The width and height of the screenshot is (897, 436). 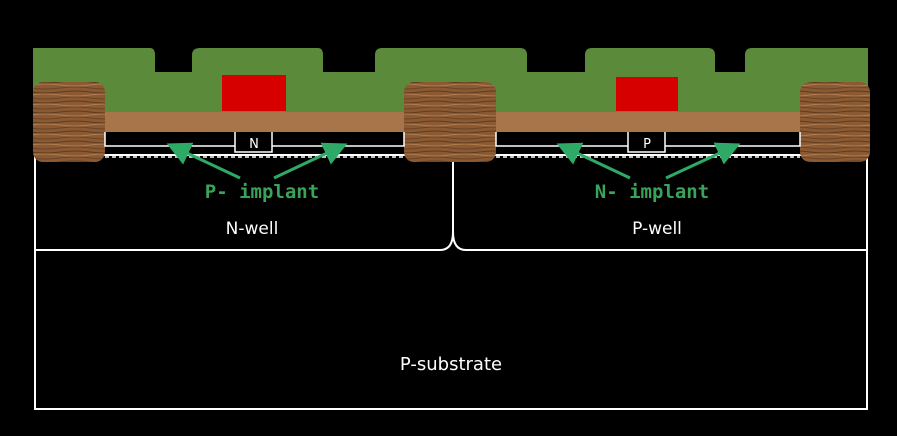 I want to click on pwell-gate, so click(x=647, y=94).